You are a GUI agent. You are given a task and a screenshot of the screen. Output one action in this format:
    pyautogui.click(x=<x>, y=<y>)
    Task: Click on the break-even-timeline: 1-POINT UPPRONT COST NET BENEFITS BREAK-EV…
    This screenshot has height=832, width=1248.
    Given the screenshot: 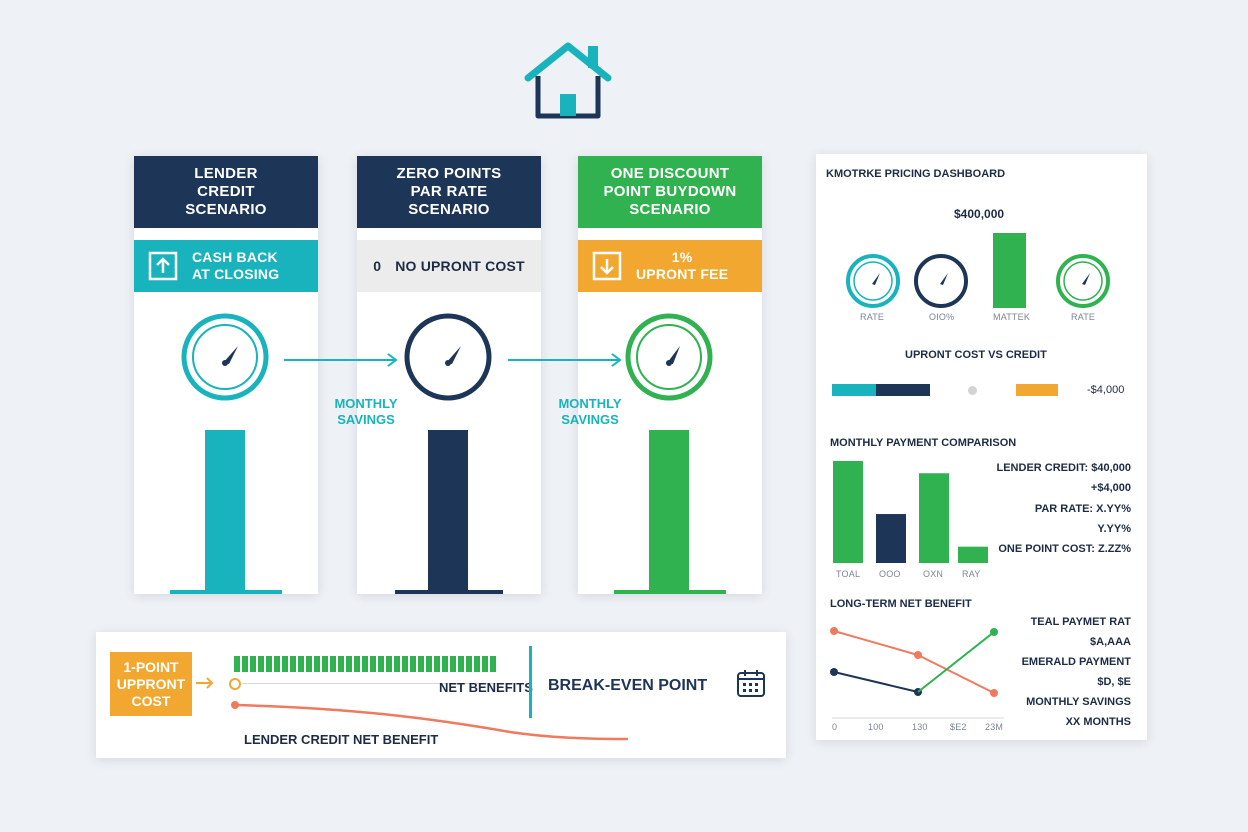 What is the action you would take?
    pyautogui.click(x=441, y=695)
    